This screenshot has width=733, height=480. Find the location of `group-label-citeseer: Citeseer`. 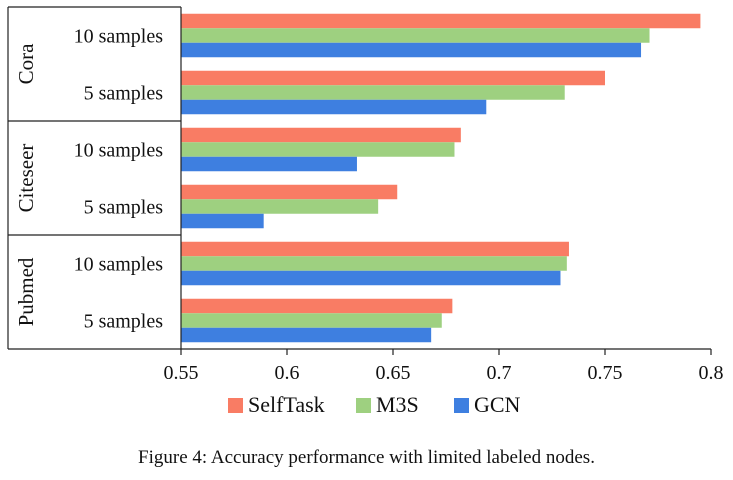

group-label-citeseer: Citeseer is located at coordinates (26, 178).